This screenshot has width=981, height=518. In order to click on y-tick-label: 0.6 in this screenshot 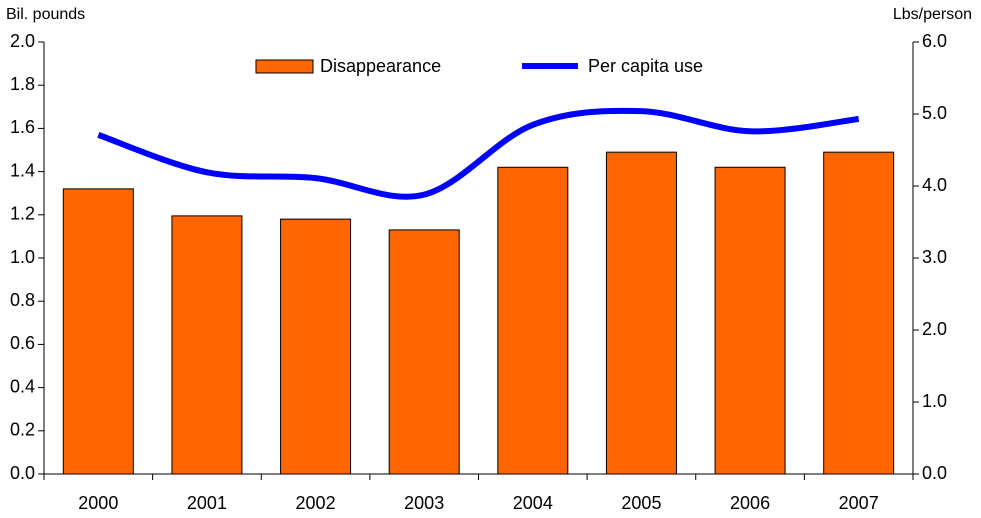, I will do `click(22, 343)`.